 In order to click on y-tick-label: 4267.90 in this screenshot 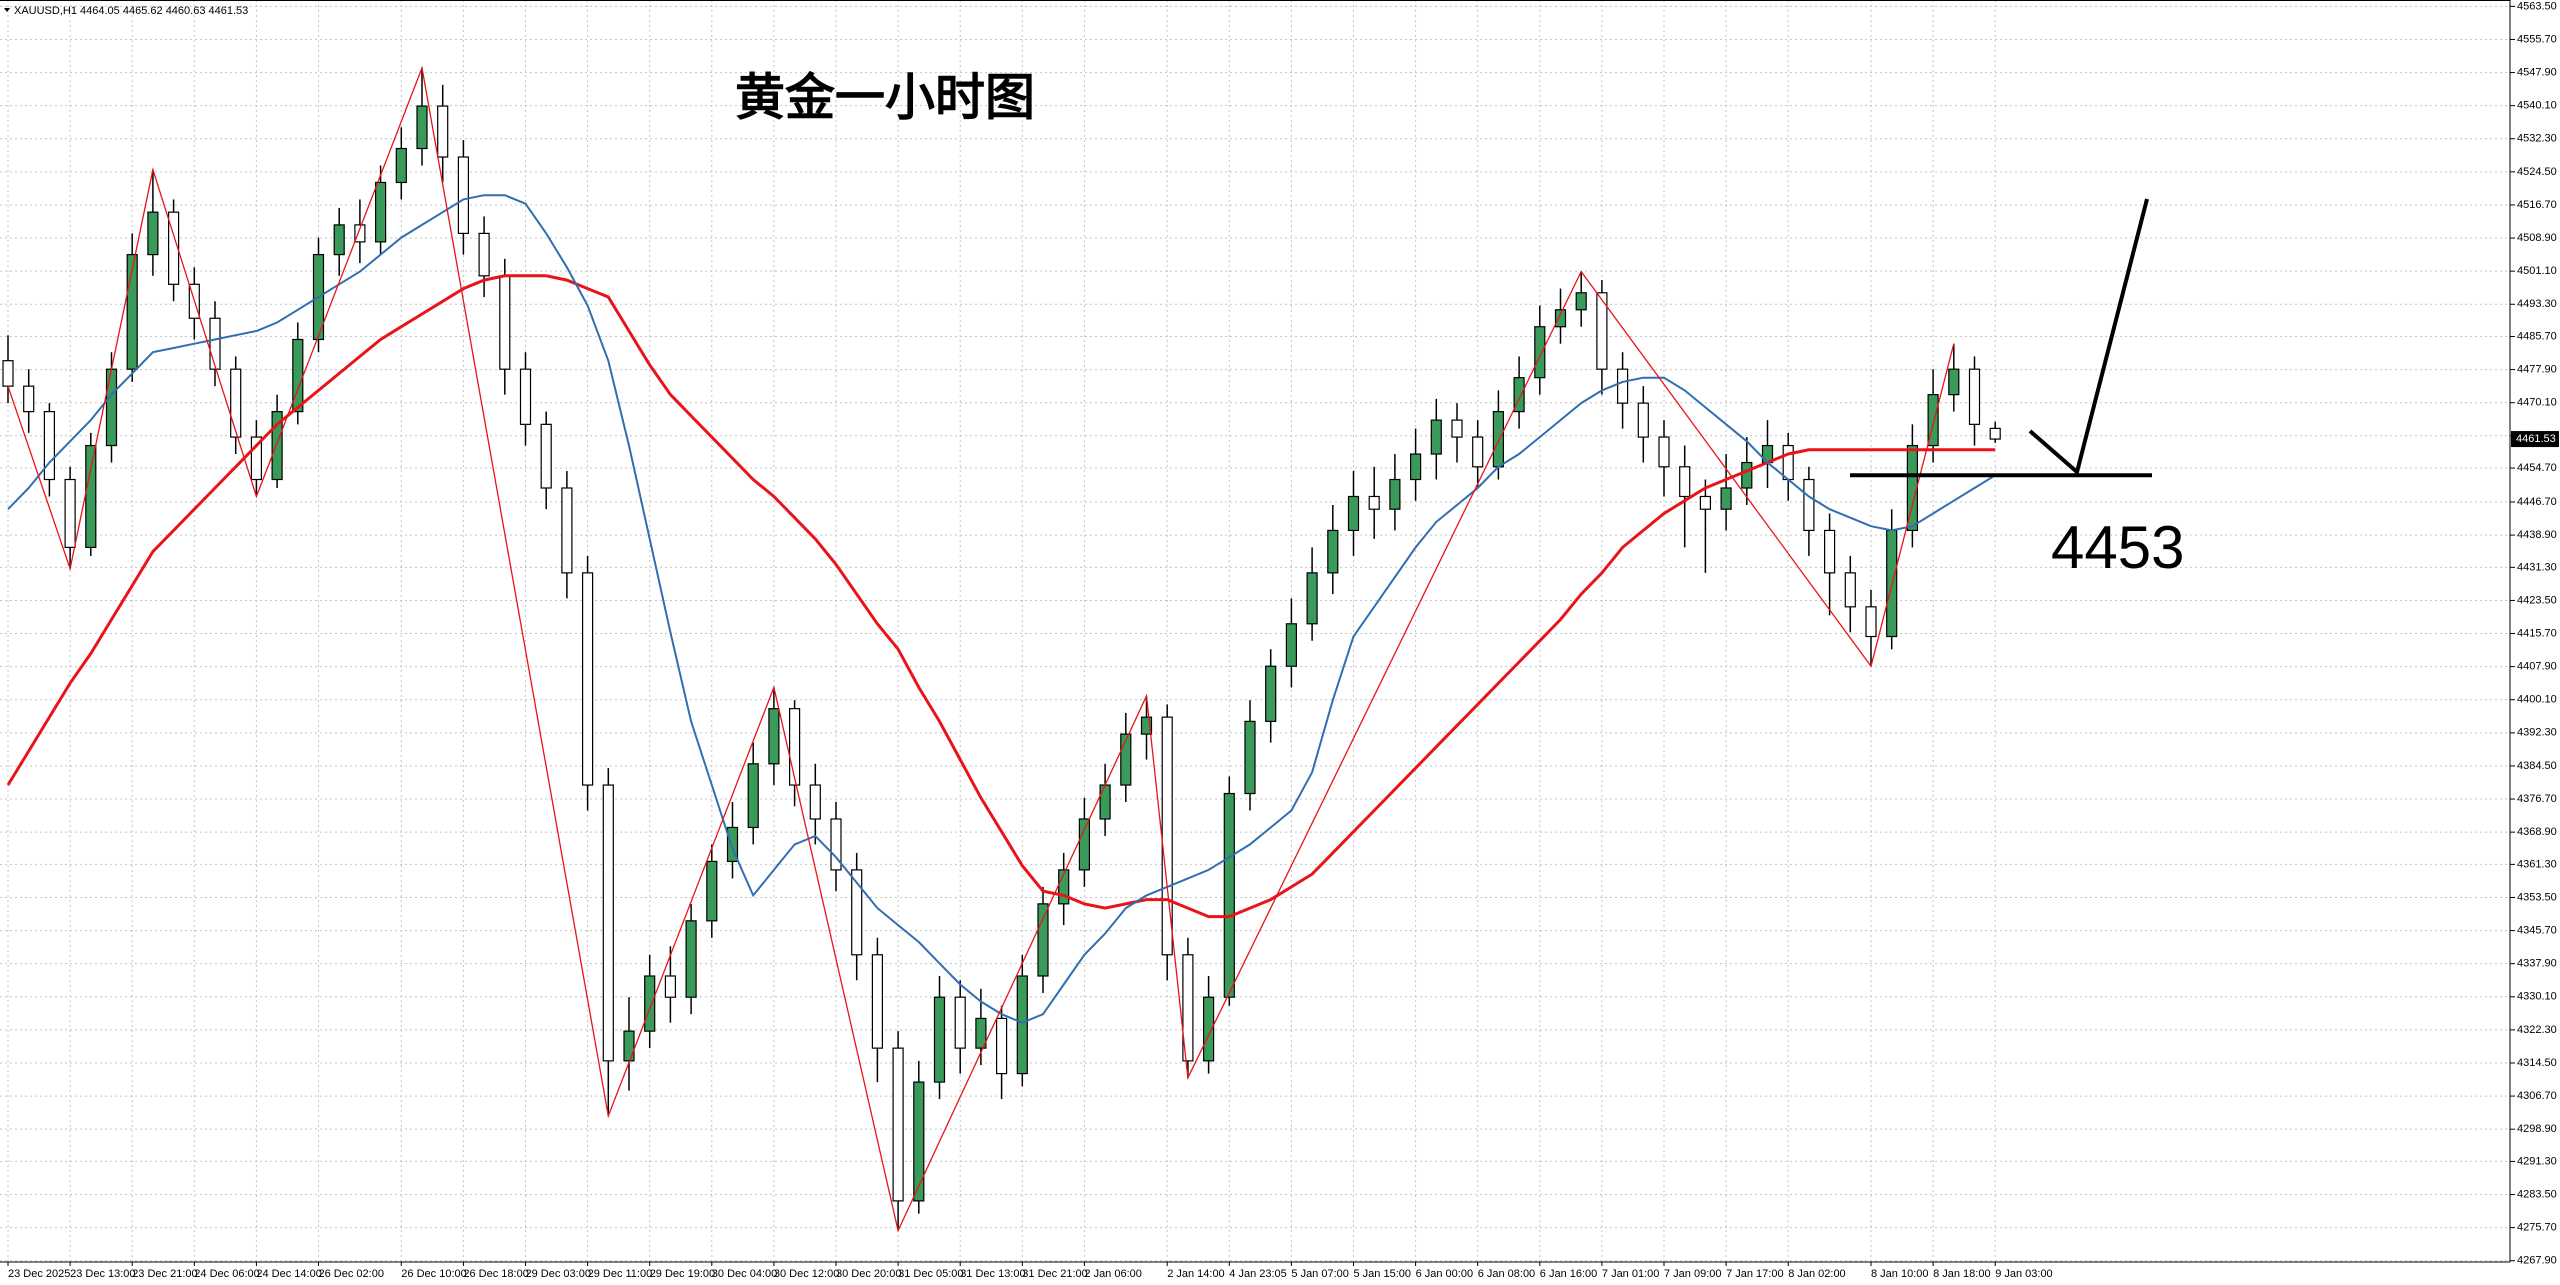, I will do `click(2537, 1261)`.